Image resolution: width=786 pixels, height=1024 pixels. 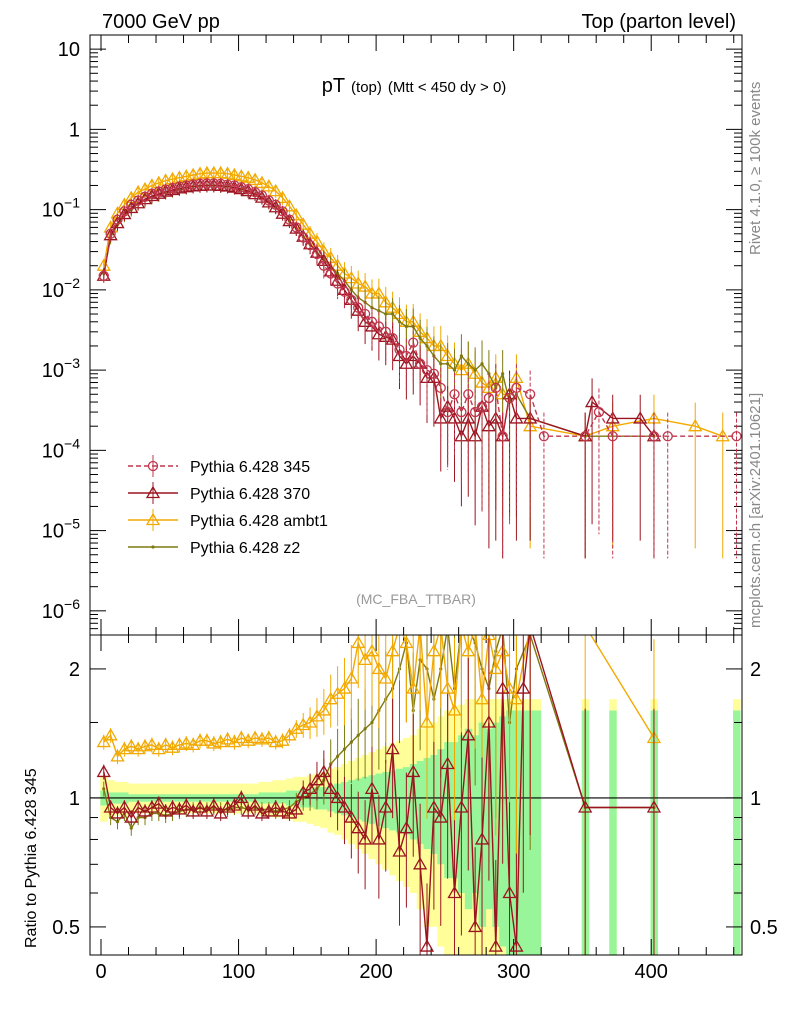 What do you see at coordinates (61, 288) in the screenshot?
I see `y-tick-label: 10−2` at bounding box center [61, 288].